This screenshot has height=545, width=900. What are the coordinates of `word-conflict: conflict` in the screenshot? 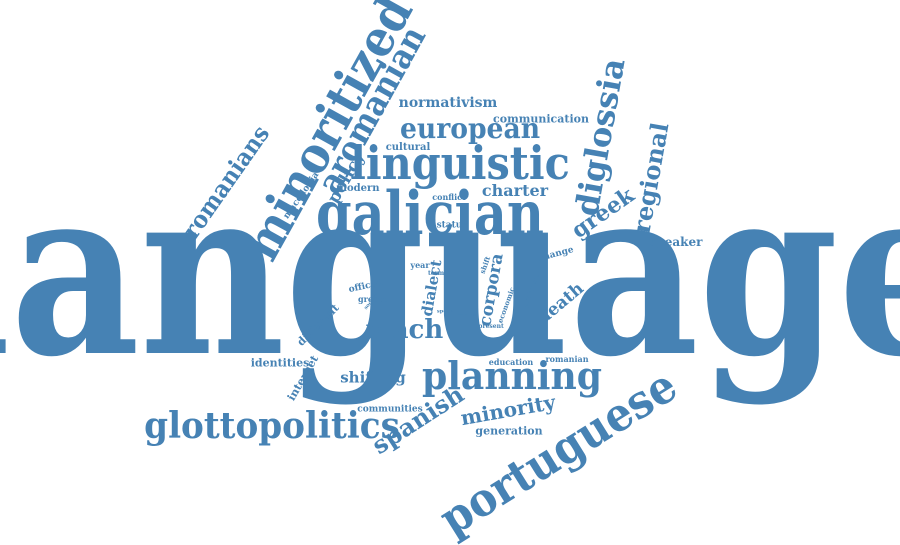 It's located at (449, 197).